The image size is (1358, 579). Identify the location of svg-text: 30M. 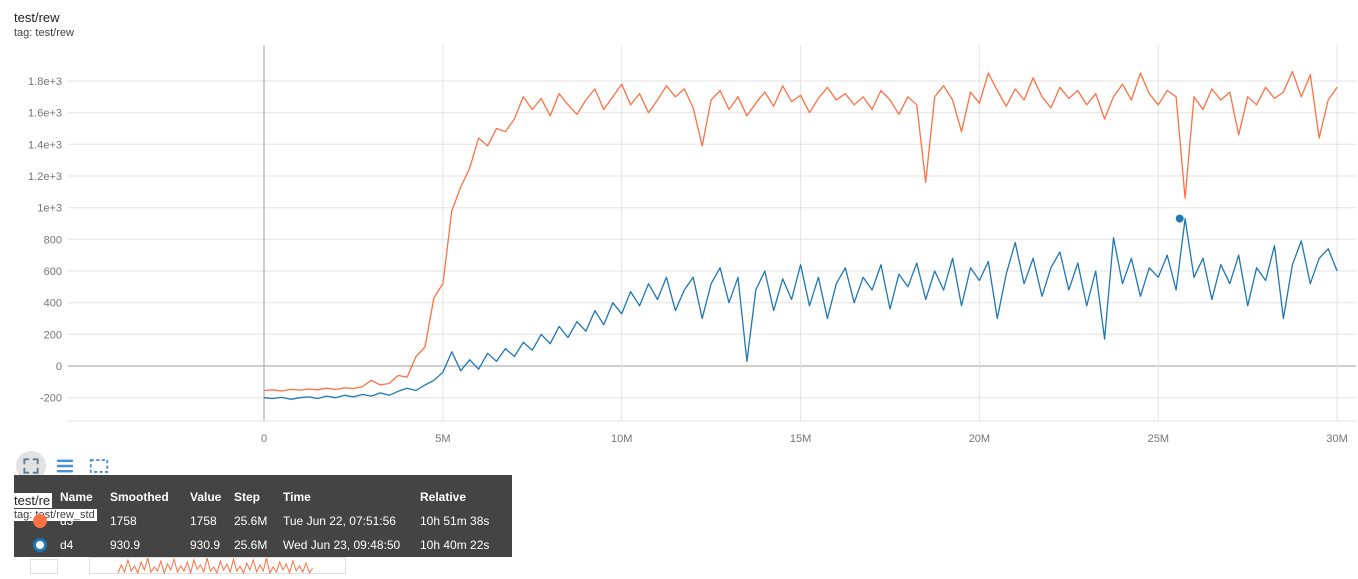
(1336, 439).